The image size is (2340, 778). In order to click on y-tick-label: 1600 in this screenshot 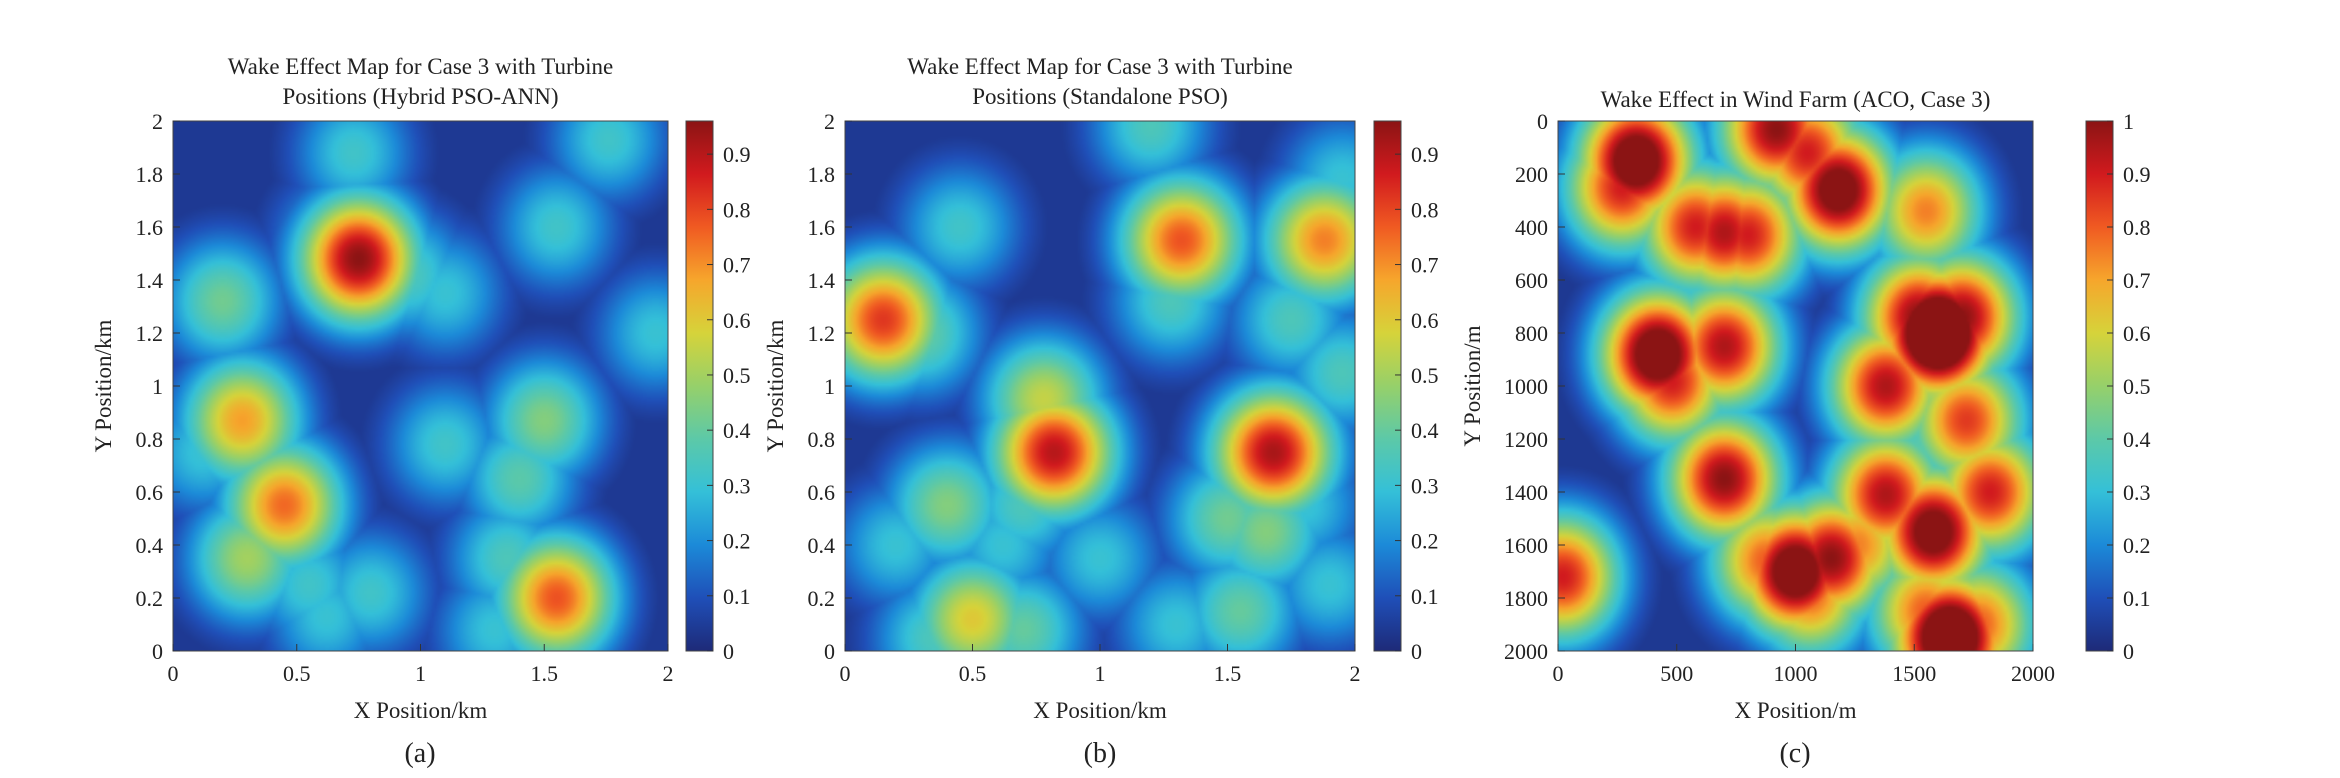, I will do `click(1526, 545)`.